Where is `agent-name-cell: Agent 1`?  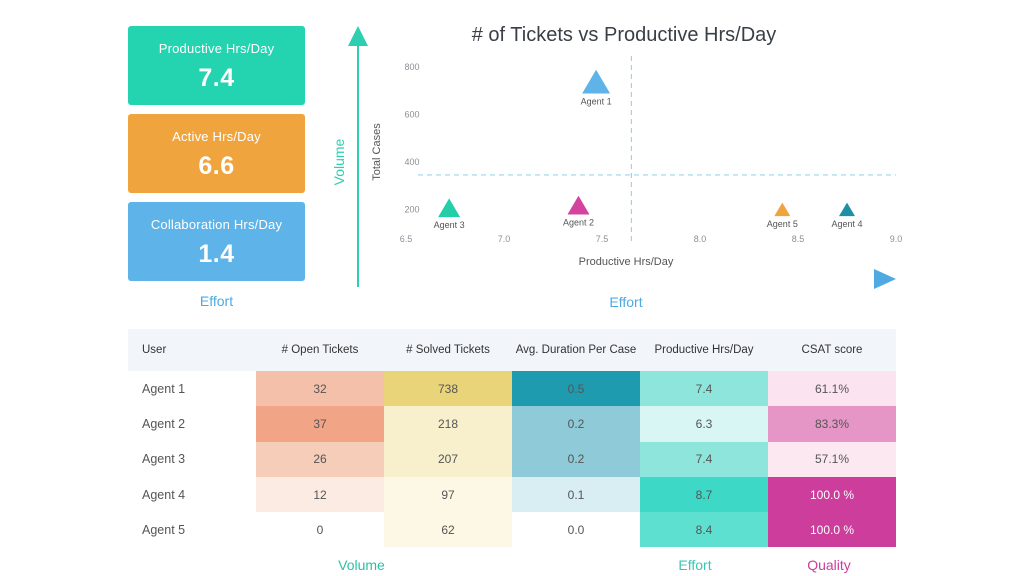 agent-name-cell: Agent 1 is located at coordinates (192, 389).